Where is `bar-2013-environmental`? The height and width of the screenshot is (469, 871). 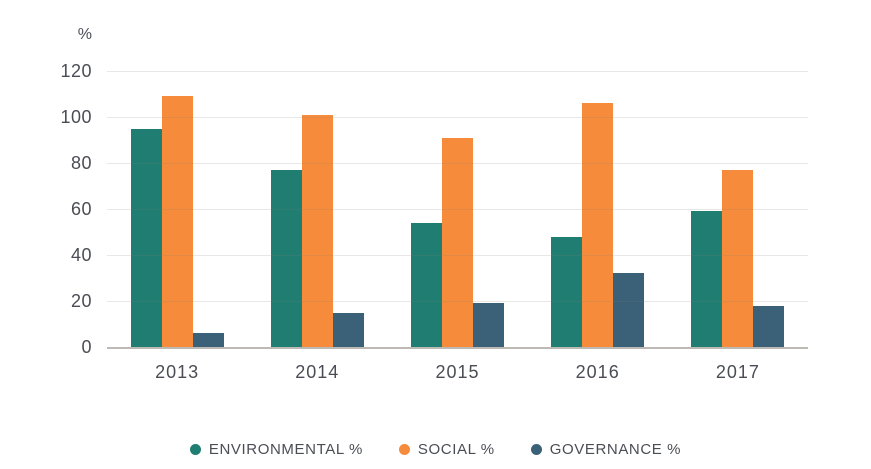
bar-2013-environmental is located at coordinates (146, 237).